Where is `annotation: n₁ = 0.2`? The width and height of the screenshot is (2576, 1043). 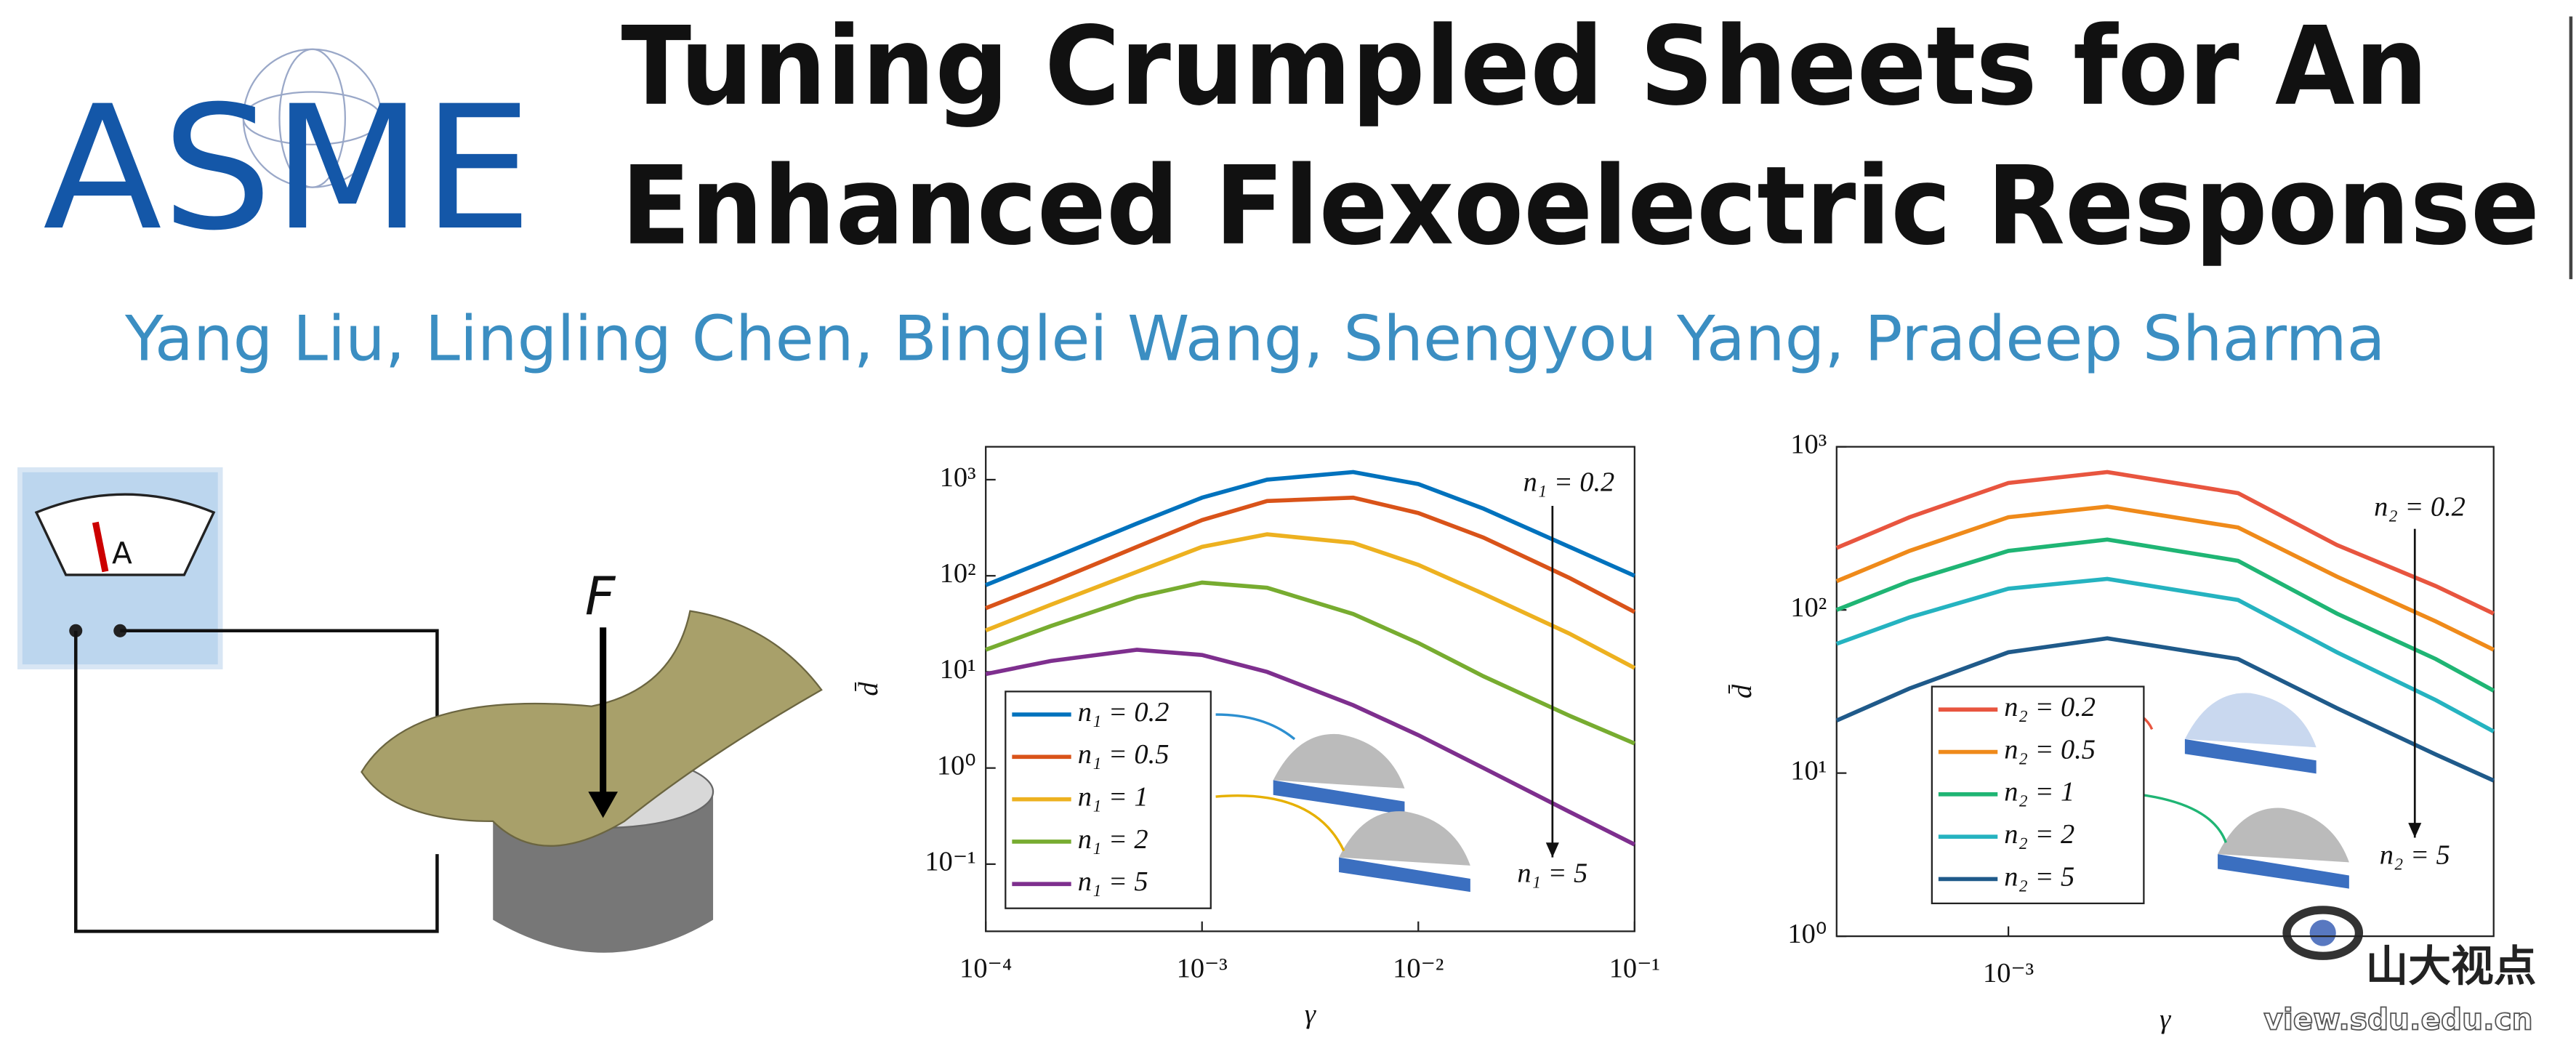
annotation: n₁ = 0.2 is located at coordinates (1569, 482).